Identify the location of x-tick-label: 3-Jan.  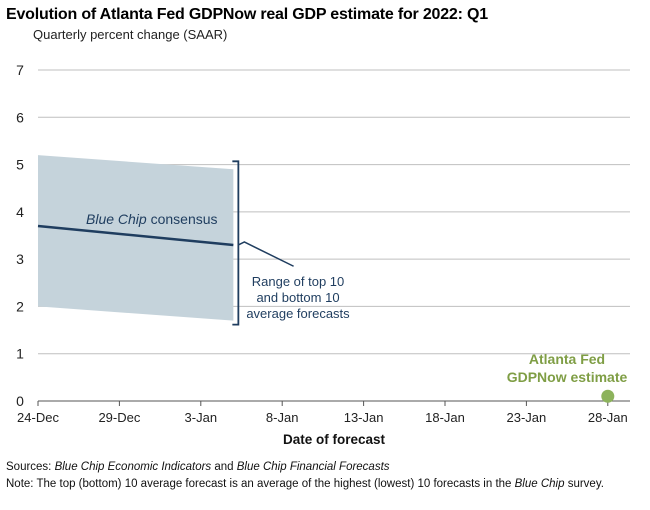
(201, 417).